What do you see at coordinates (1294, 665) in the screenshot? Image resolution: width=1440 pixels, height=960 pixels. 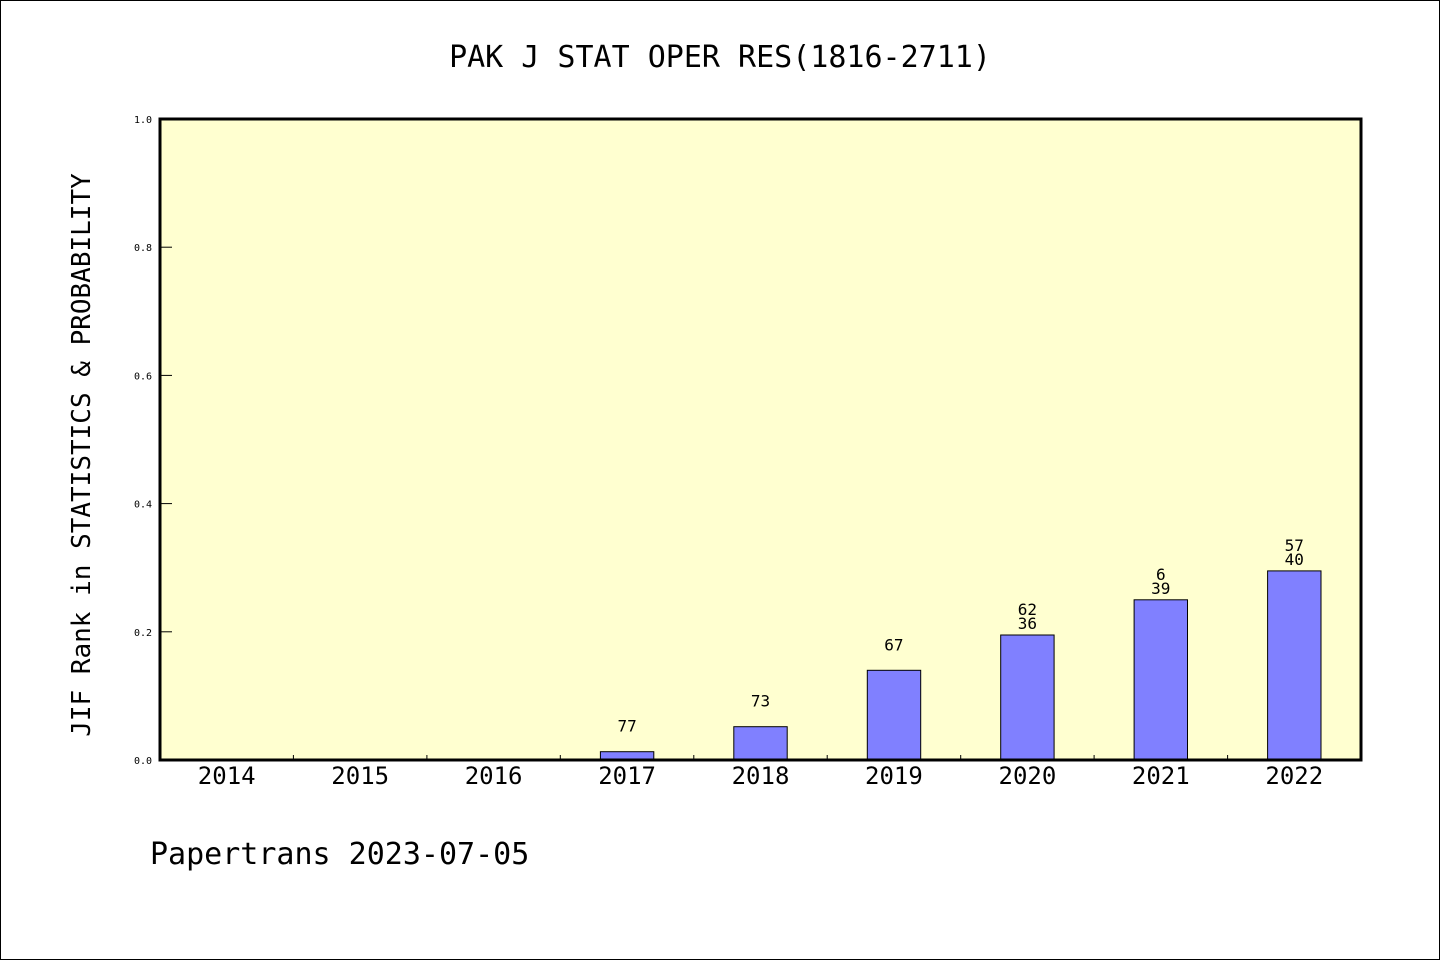 I see `bar-2022` at bounding box center [1294, 665].